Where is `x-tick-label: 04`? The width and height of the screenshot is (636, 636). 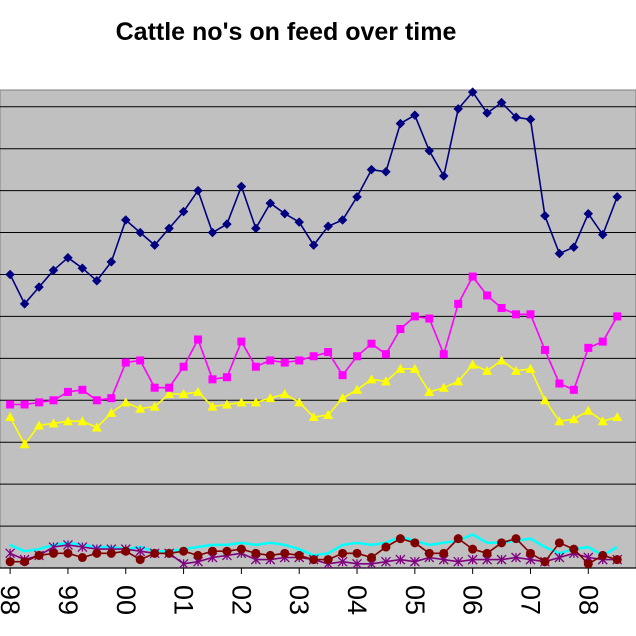 x-tick-label: 04 is located at coordinates (357, 600).